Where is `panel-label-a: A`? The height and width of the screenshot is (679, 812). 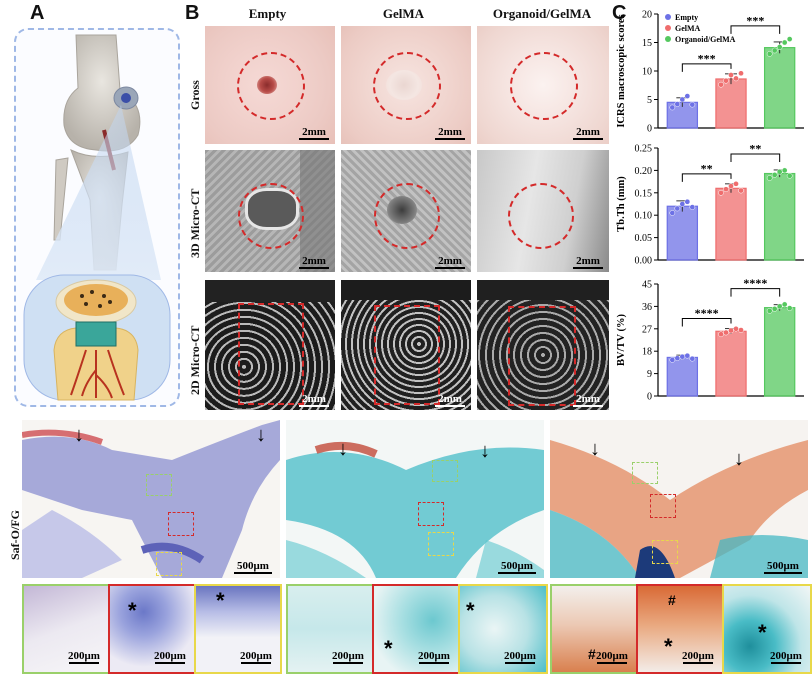 panel-label-a: A is located at coordinates (37, 13).